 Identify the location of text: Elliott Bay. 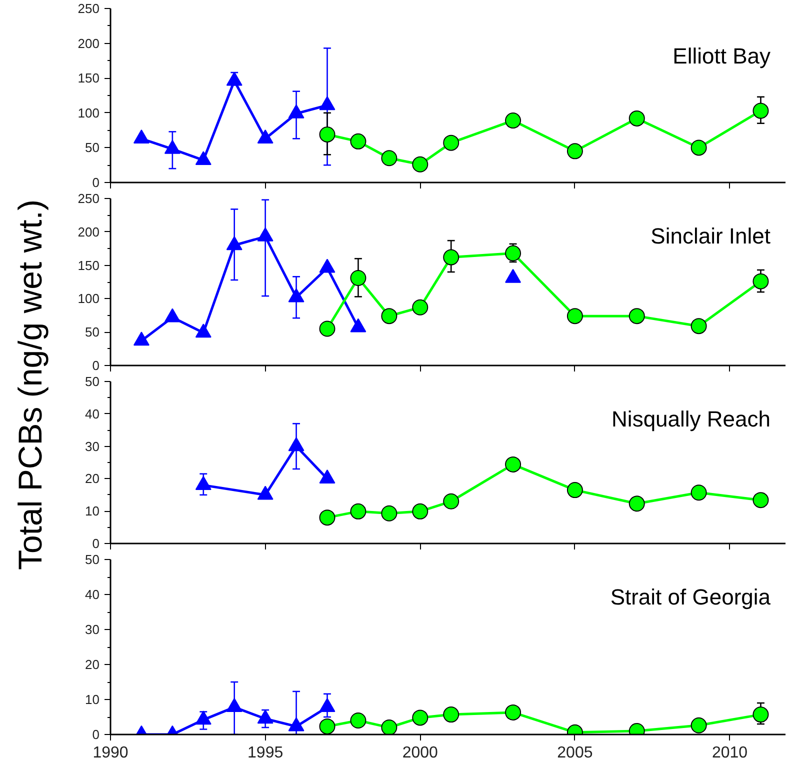
(721, 56).